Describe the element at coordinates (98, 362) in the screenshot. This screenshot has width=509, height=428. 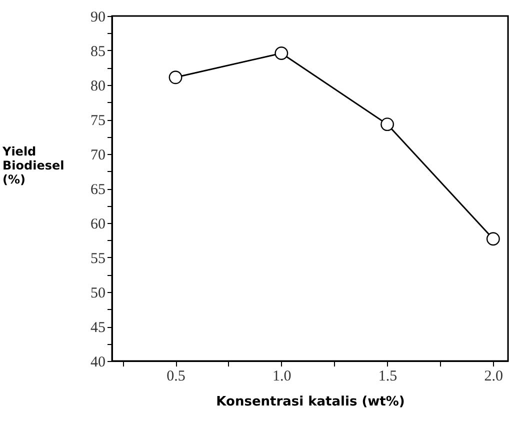
I see `y-tick-label: 40` at that location.